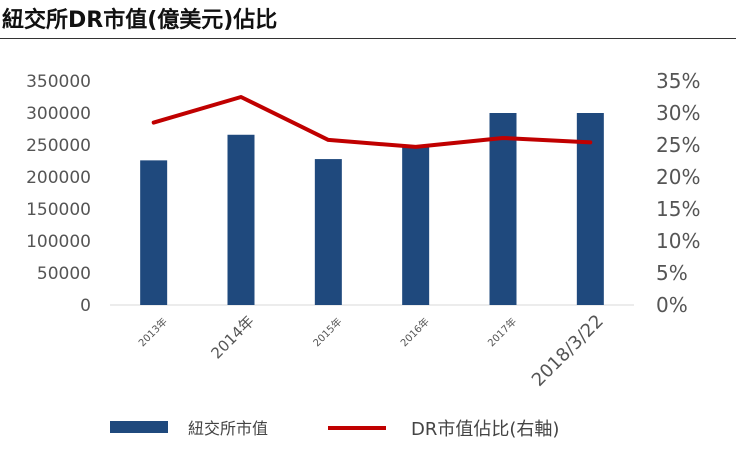  Describe the element at coordinates (153, 332) in the screenshot. I see `x-tick-label: 2013年` at that location.